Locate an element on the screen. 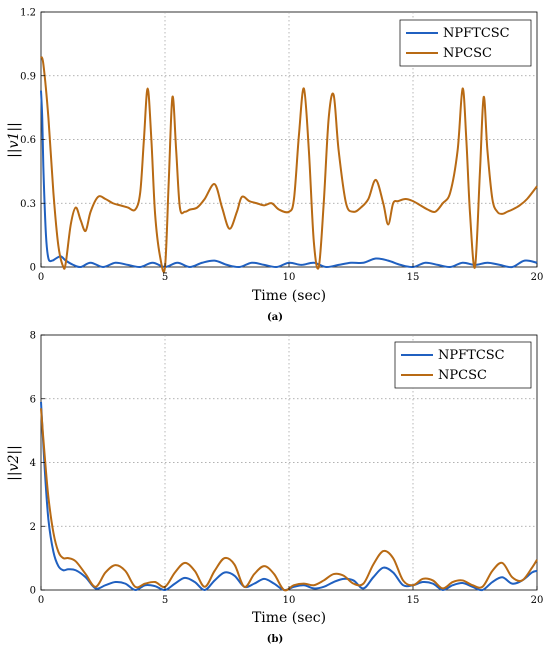 Image resolution: width=550 pixels, height=650 pixels. panel-label-b: (b) is located at coordinates (275, 639).